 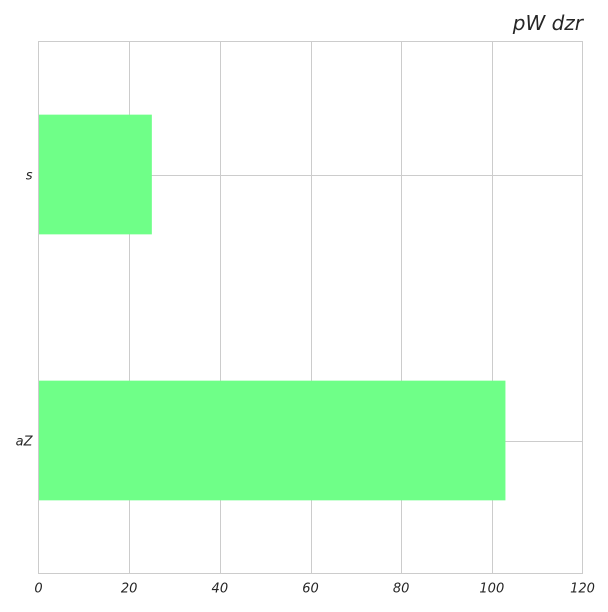 What do you see at coordinates (38, 589) in the screenshot?
I see `x-tick-label-0: 0` at bounding box center [38, 589].